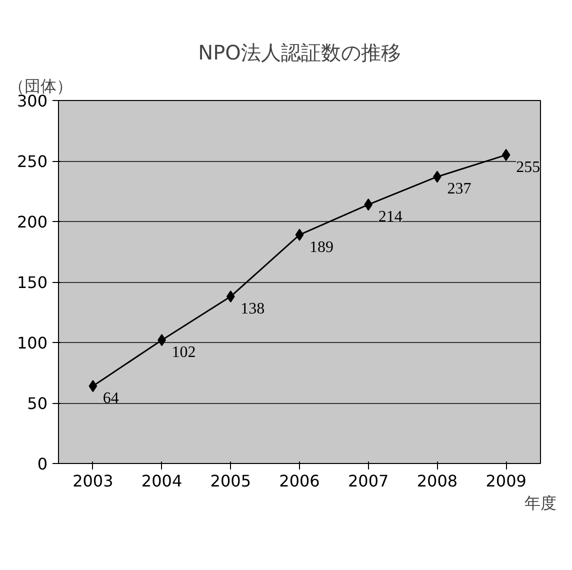 Image resolution: width=572 pixels, height=570 pixels. What do you see at coordinates (32, 343) in the screenshot?
I see `y-tick-label: 100` at bounding box center [32, 343].